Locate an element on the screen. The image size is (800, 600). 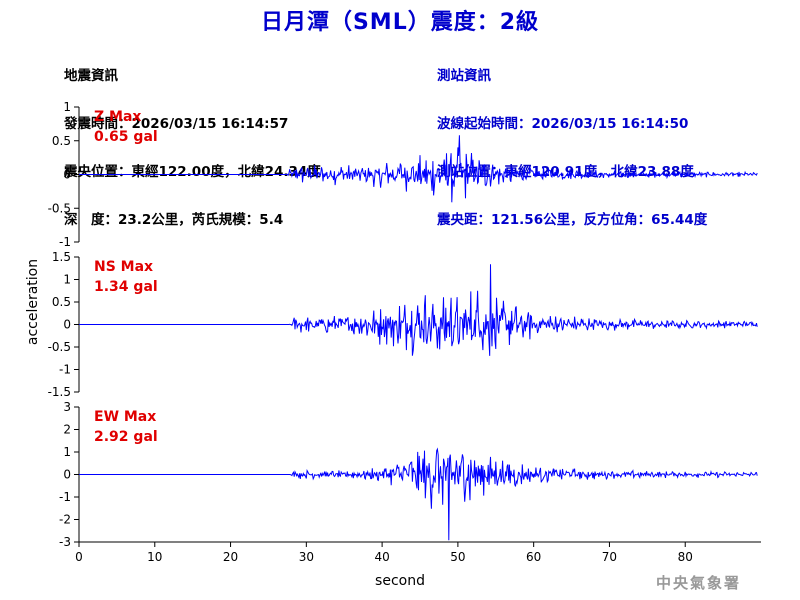
y-tick-label: 2 is located at coordinates (67, 430).